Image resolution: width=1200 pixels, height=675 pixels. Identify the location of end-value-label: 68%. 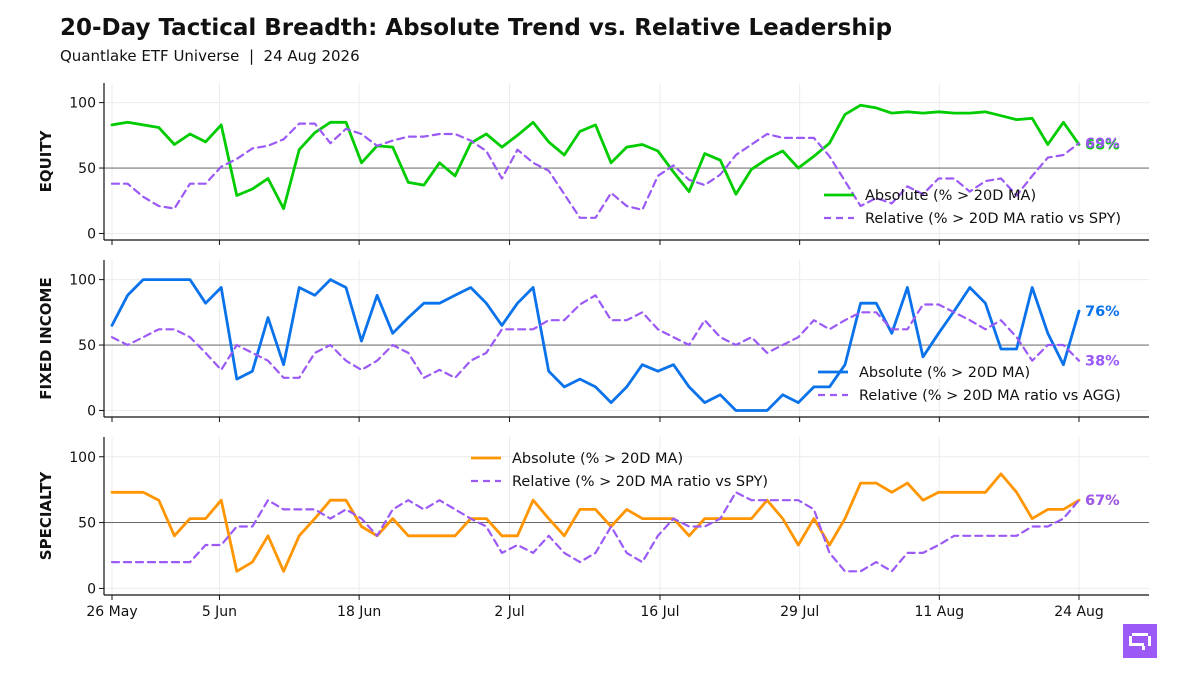
(1102, 145).